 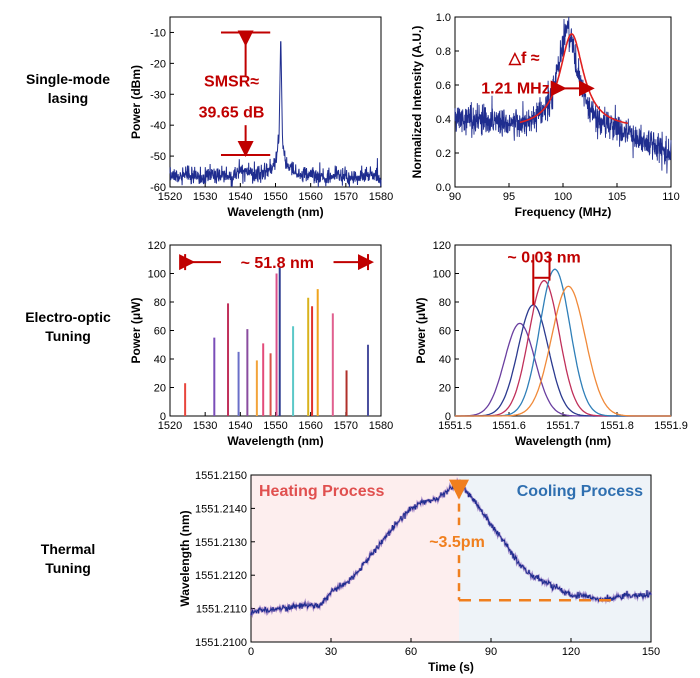 What do you see at coordinates (451, 667) in the screenshot?
I see `x-axis-label: Time (s)` at bounding box center [451, 667].